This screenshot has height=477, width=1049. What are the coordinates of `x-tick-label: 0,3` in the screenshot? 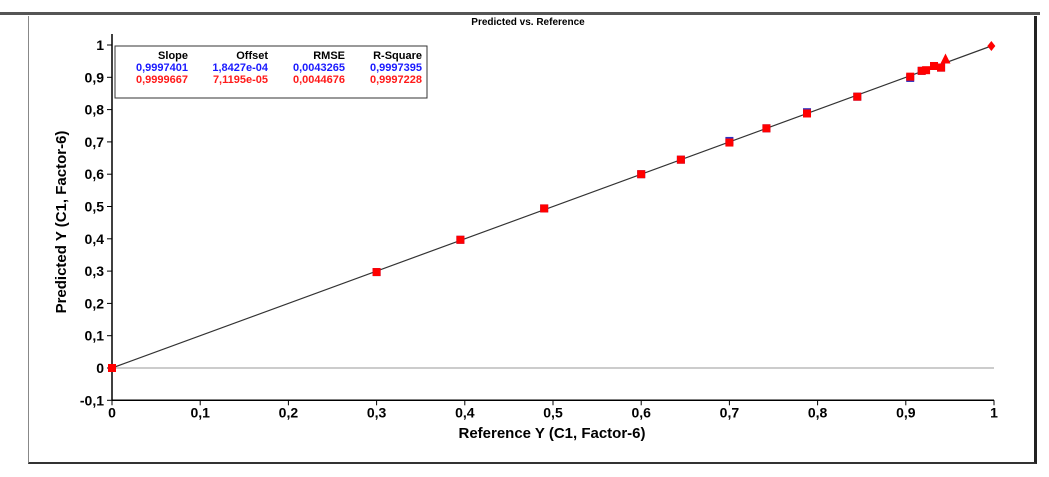 It's located at (377, 412).